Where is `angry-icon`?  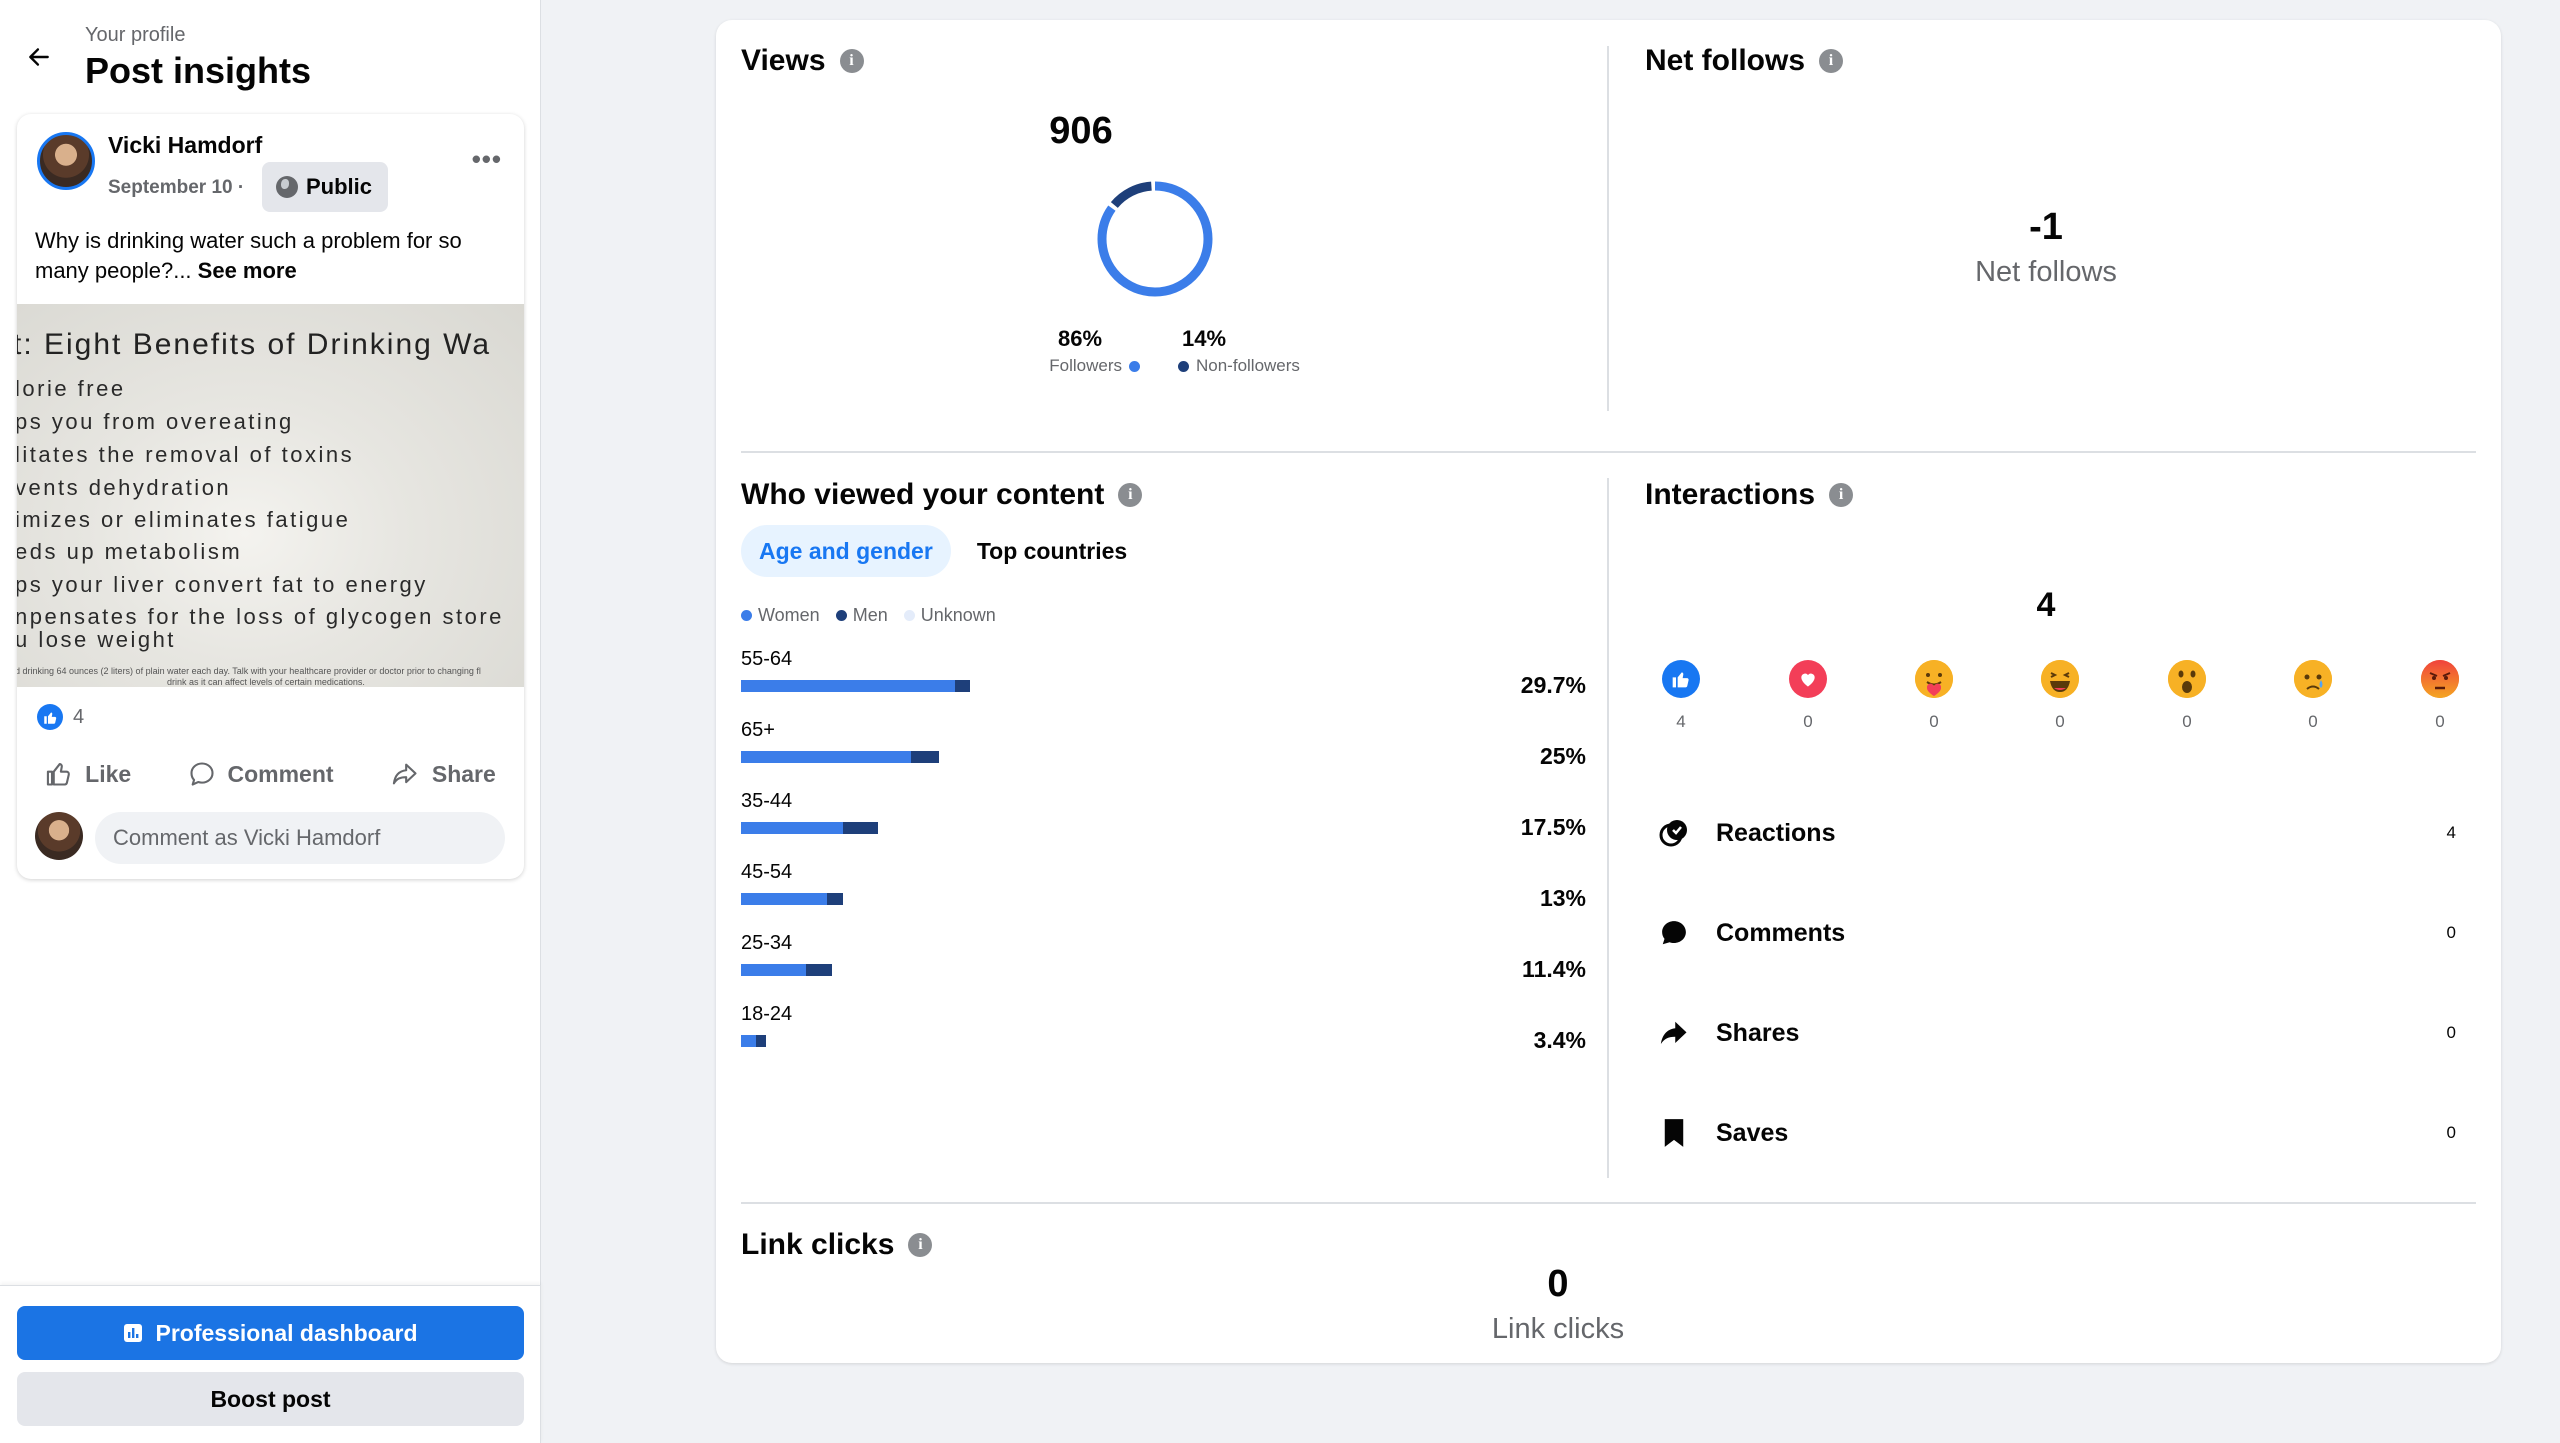 angry-icon is located at coordinates (2440, 679).